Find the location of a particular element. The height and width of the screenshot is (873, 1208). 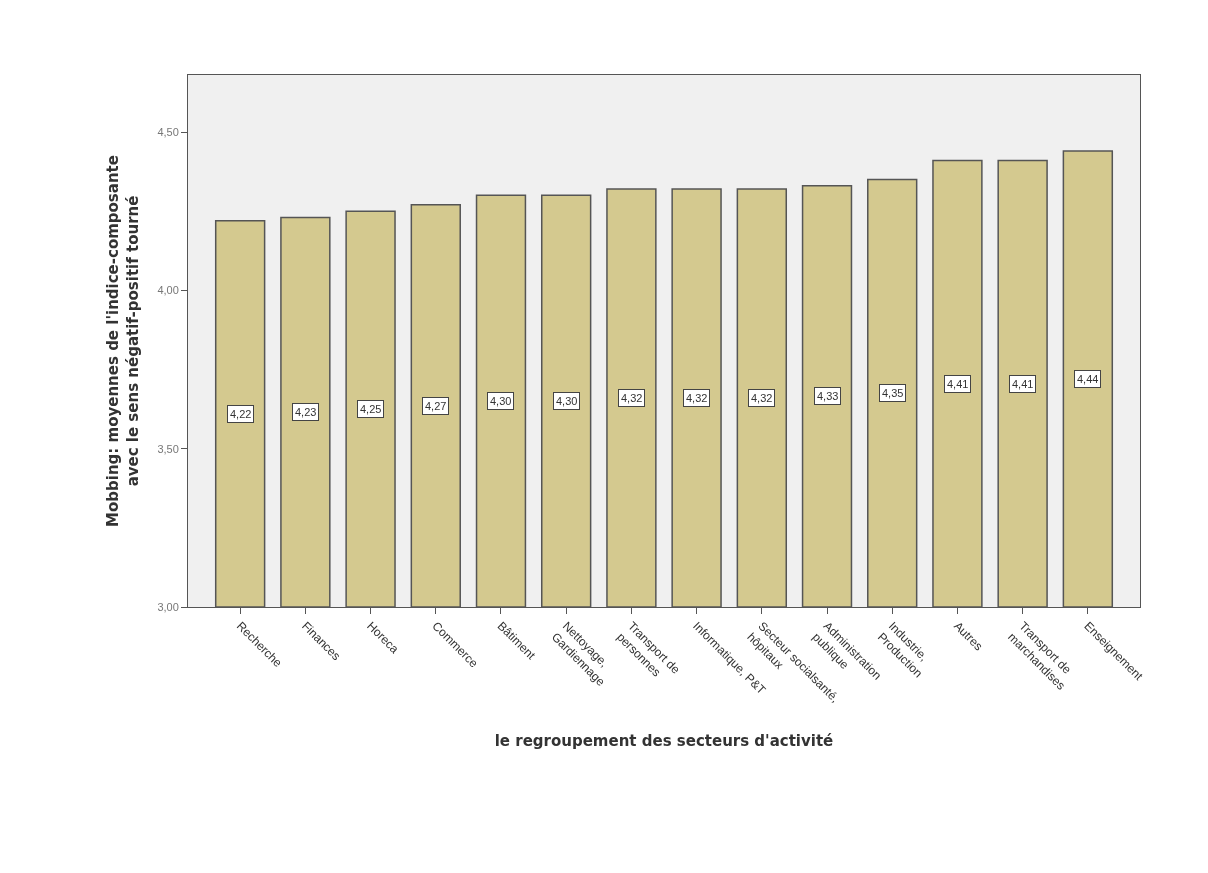

data-label: 4,33 is located at coordinates (828, 396).